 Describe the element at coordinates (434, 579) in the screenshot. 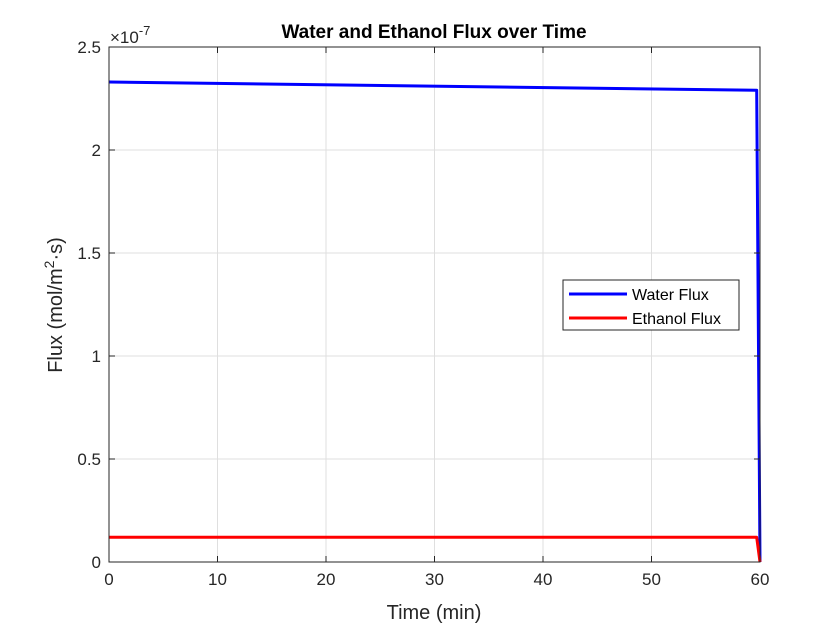

I see `x-tick-label: 30` at that location.